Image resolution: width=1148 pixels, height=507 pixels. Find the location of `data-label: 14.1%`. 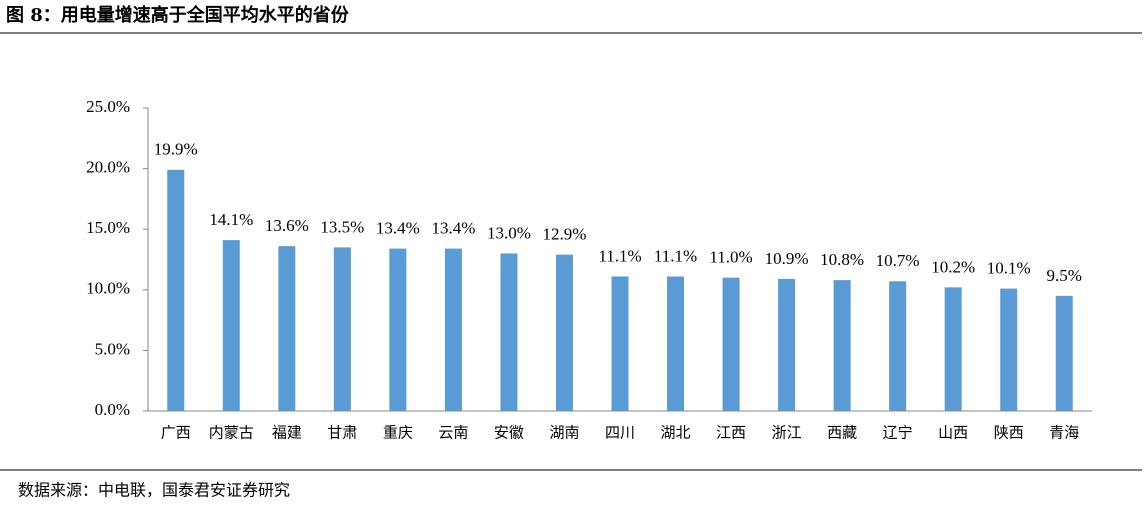

data-label: 14.1% is located at coordinates (231, 219).